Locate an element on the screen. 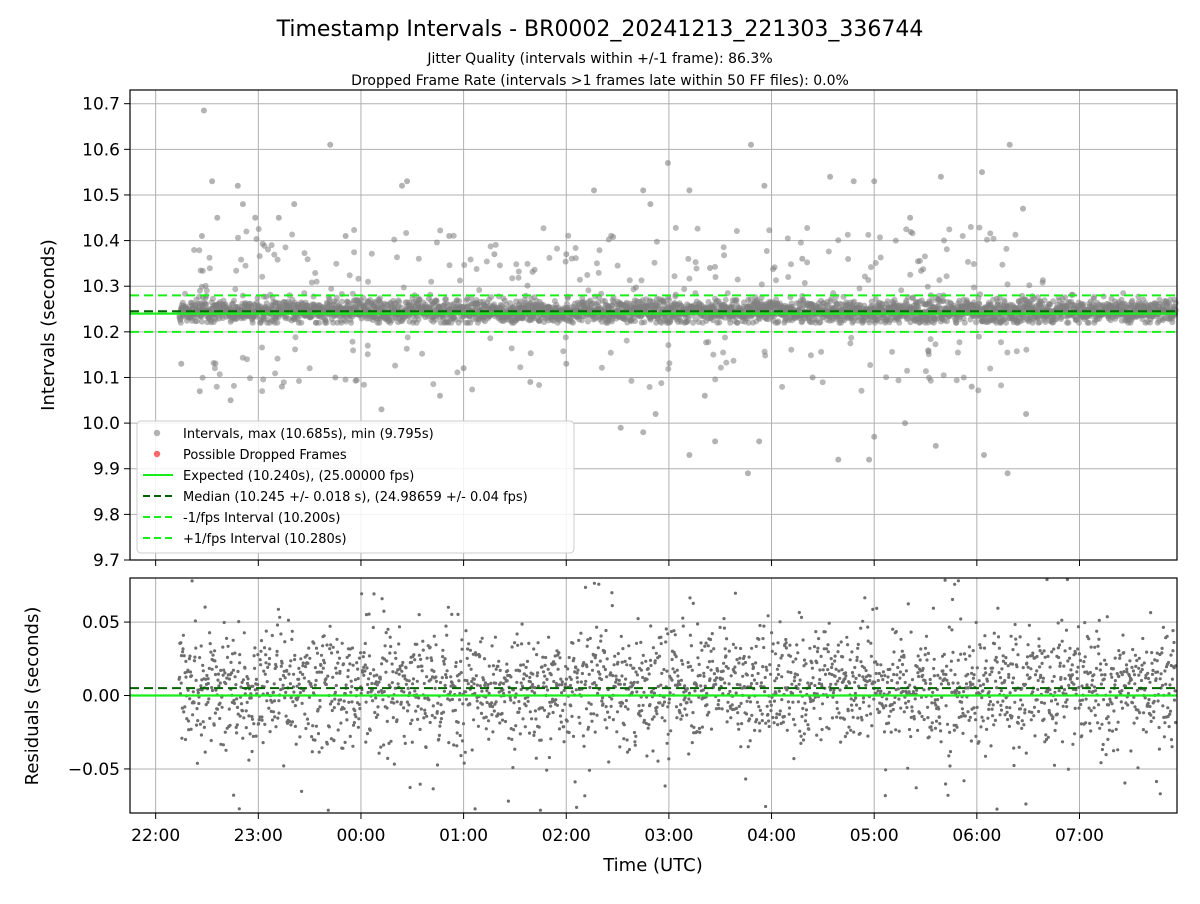  interval-point is located at coordinates (726, 300).